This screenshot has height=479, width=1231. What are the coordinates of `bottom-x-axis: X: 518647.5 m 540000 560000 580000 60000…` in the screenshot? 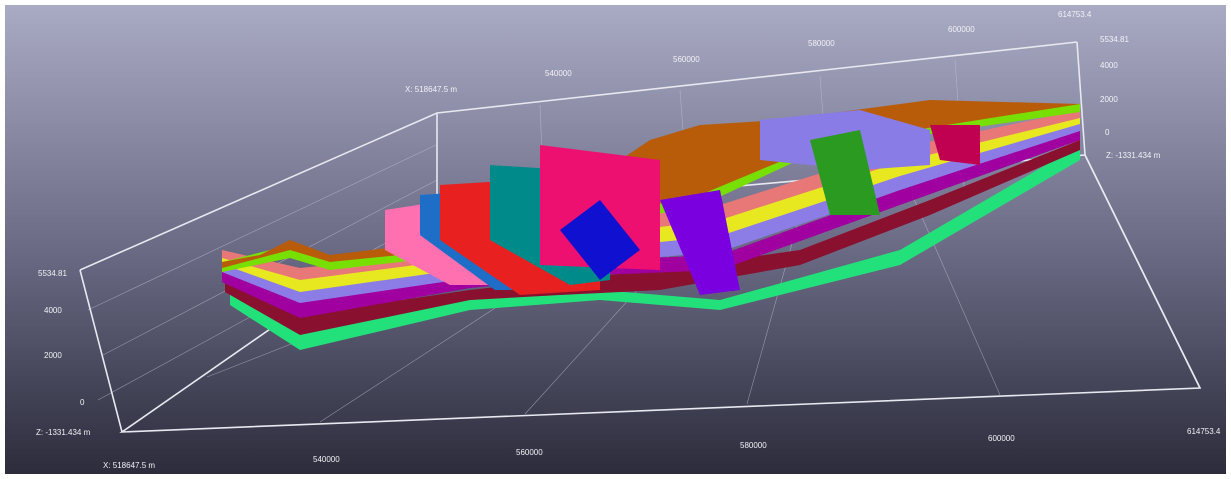 It's located at (662, 448).